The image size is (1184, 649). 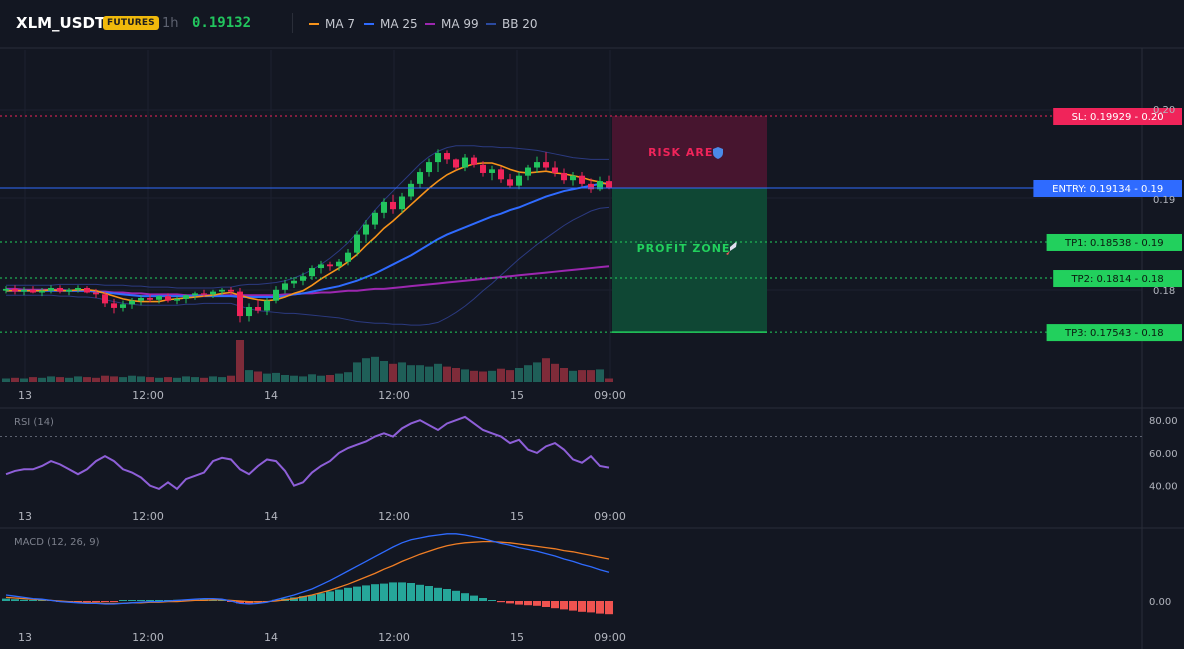 I want to click on legend-ma99: MA 99, so click(x=452, y=24).